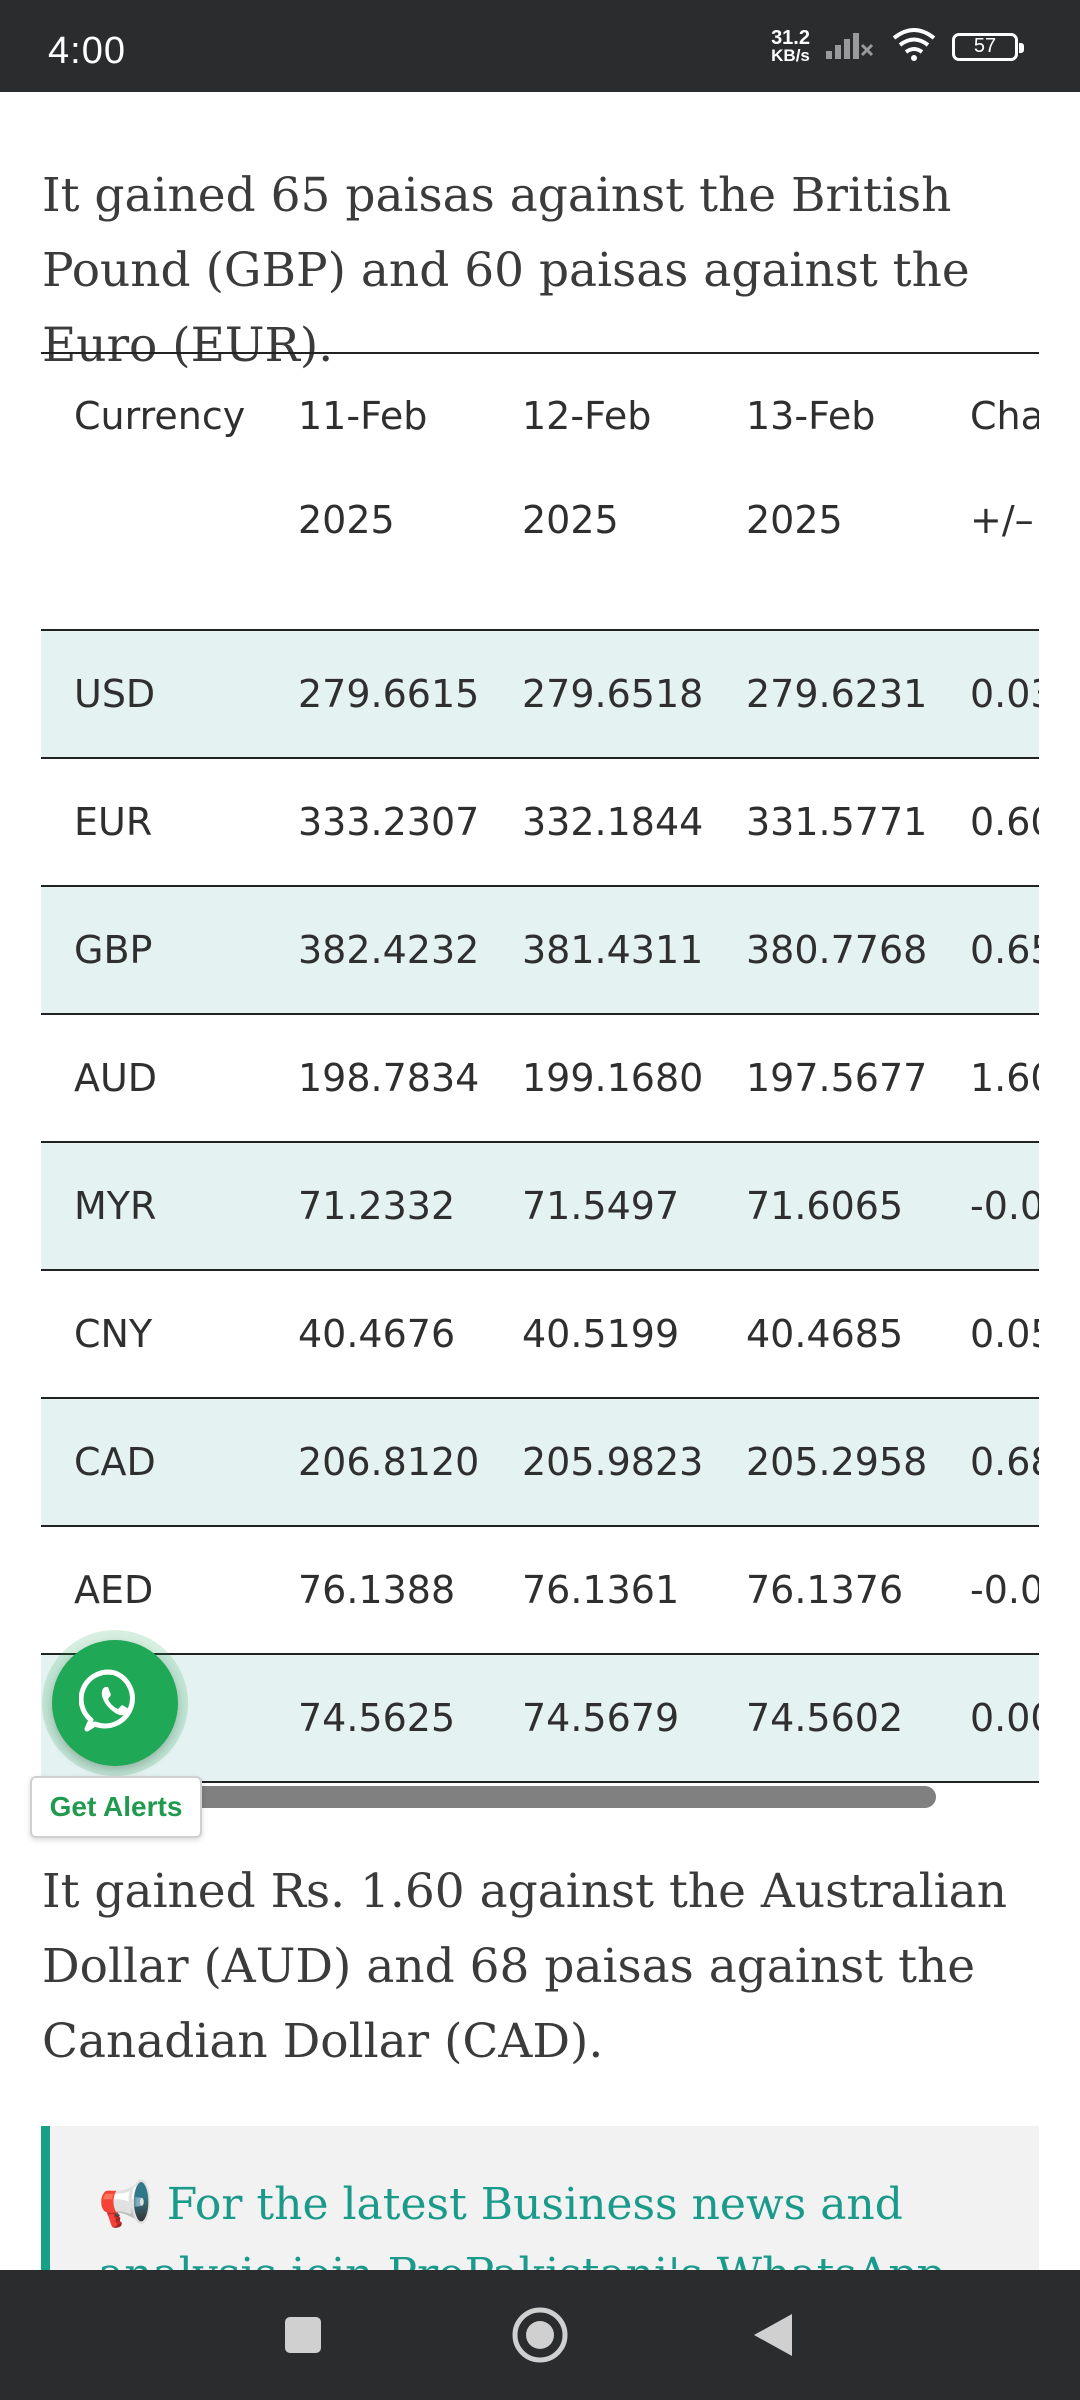 The image size is (1080, 2400). I want to click on rate-cell: 76.1388, so click(377, 1590).